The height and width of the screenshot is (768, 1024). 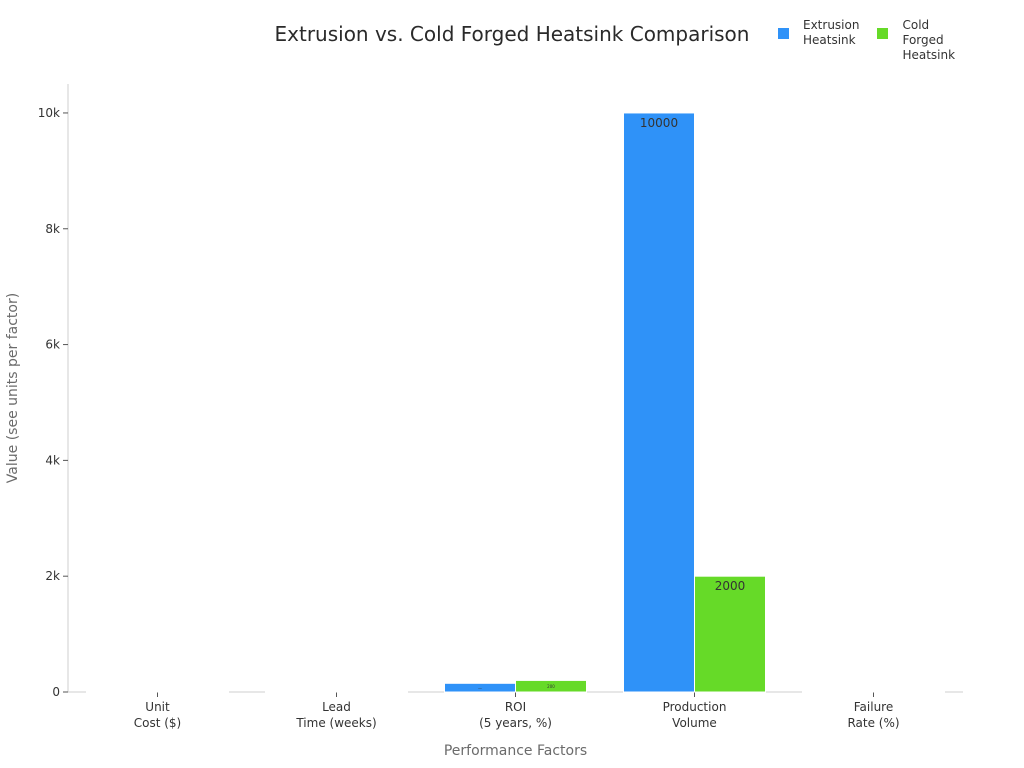 I want to click on legend-item-extrusion: Extrusion Heatsink, so click(x=818, y=40).